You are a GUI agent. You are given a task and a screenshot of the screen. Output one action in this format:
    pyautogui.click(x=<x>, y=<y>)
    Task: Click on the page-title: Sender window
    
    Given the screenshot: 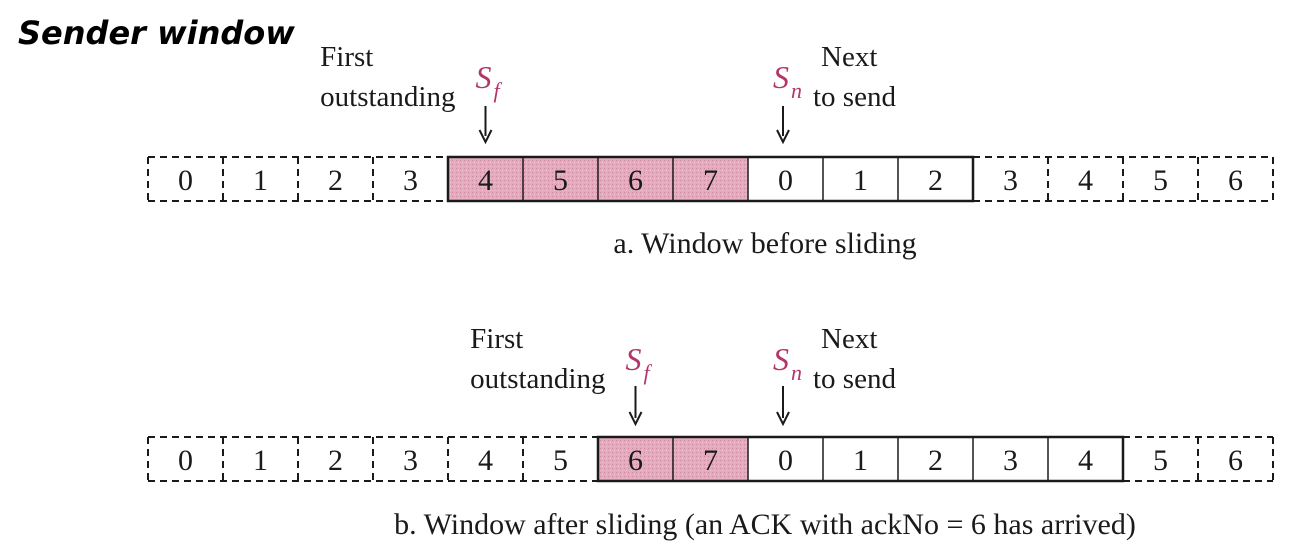 What is the action you would take?
    pyautogui.click(x=156, y=33)
    